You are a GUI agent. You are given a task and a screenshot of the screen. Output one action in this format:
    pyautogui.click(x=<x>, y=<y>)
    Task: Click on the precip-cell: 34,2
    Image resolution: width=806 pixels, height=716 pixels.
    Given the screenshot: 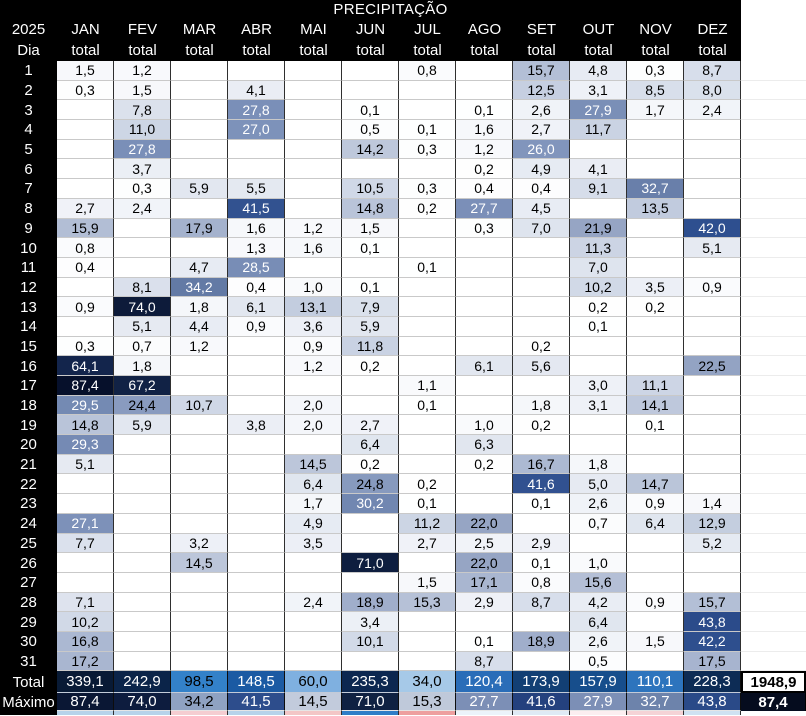 What is the action you would take?
    pyautogui.click(x=199, y=287)
    